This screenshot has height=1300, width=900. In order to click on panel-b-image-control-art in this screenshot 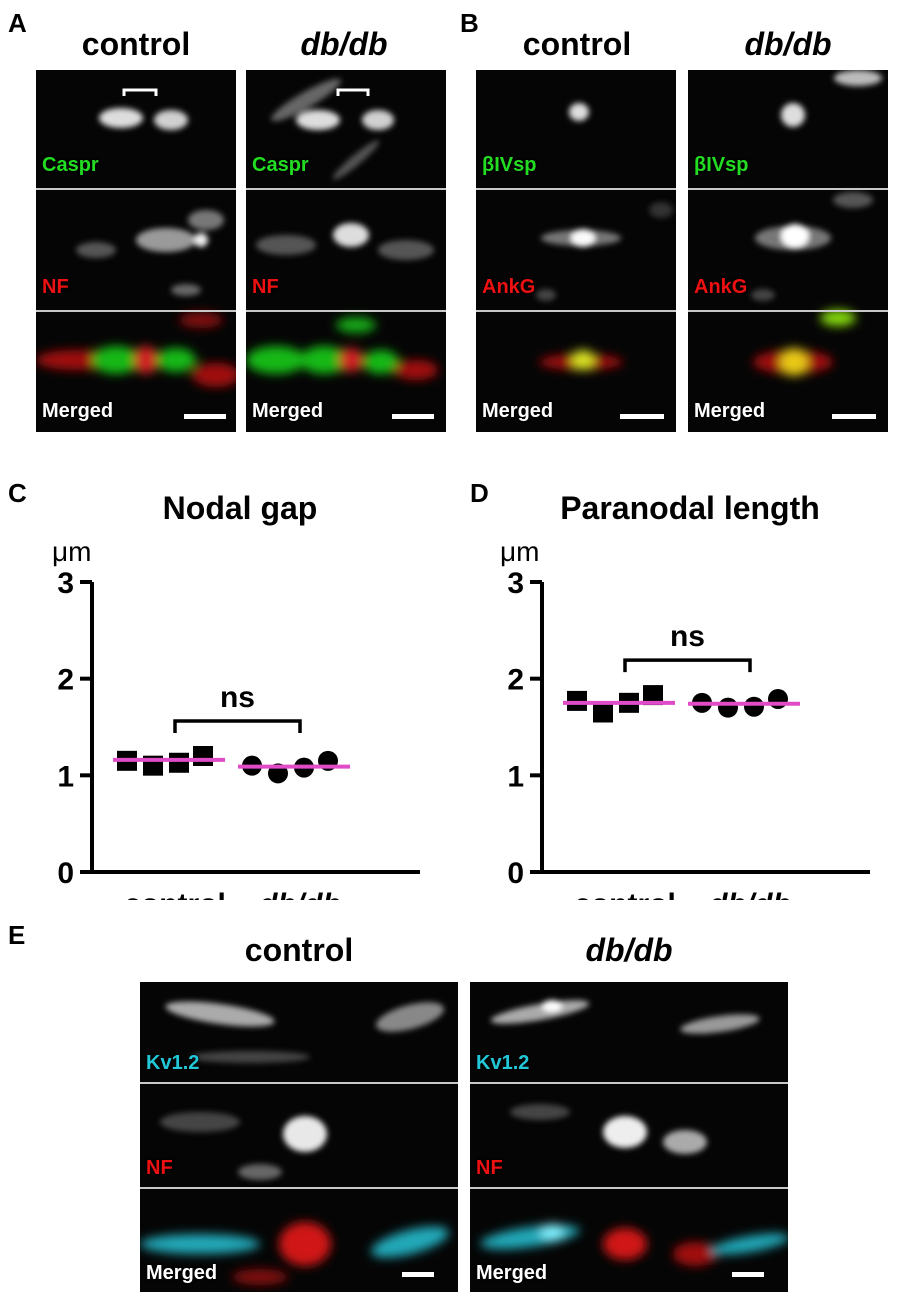, I will do `click(604, 236)`.